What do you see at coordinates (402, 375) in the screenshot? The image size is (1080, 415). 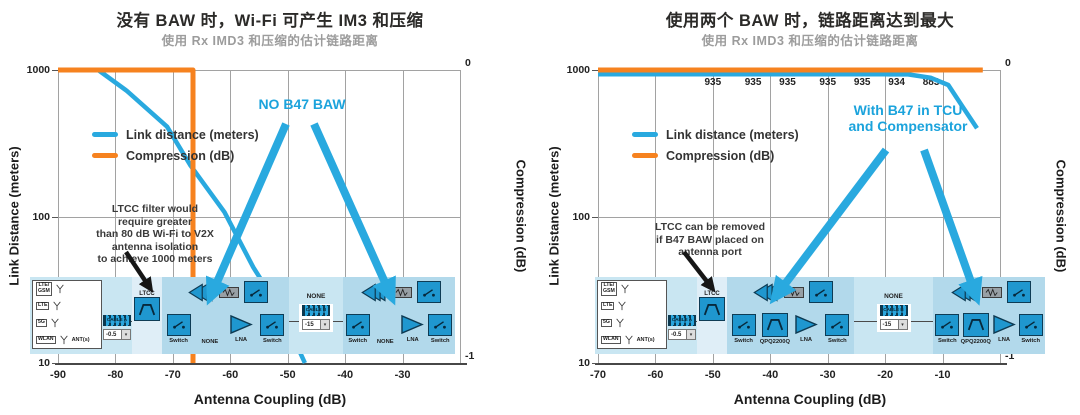 I see `x-tick-label: -30` at bounding box center [402, 375].